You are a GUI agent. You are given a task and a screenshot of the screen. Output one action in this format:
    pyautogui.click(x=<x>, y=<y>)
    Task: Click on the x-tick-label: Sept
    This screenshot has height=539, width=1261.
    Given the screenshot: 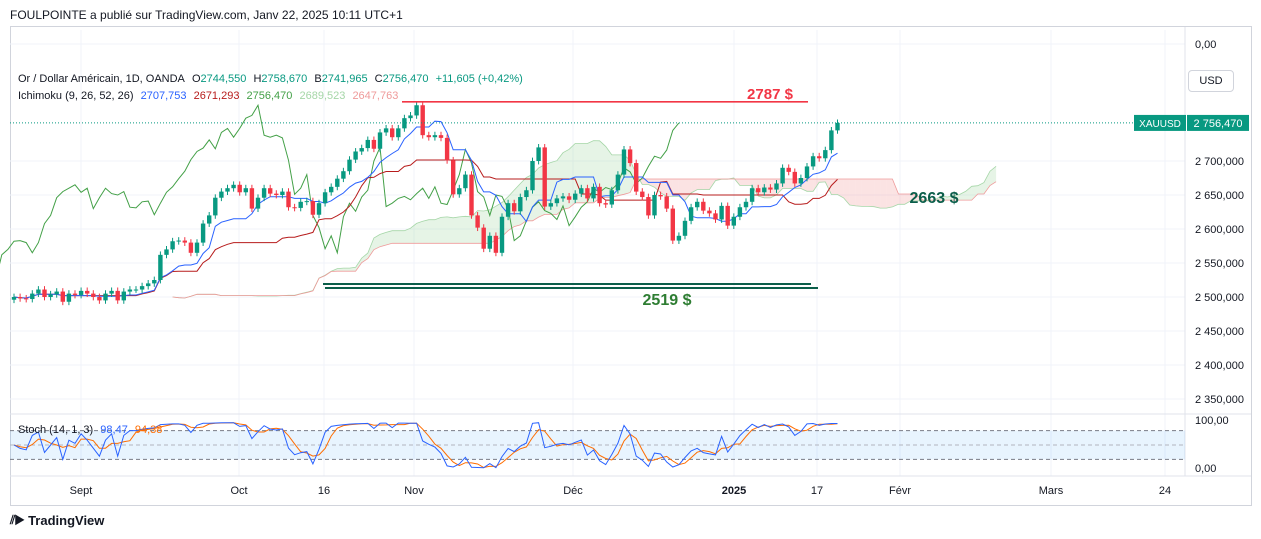 What is the action you would take?
    pyautogui.click(x=81, y=491)
    